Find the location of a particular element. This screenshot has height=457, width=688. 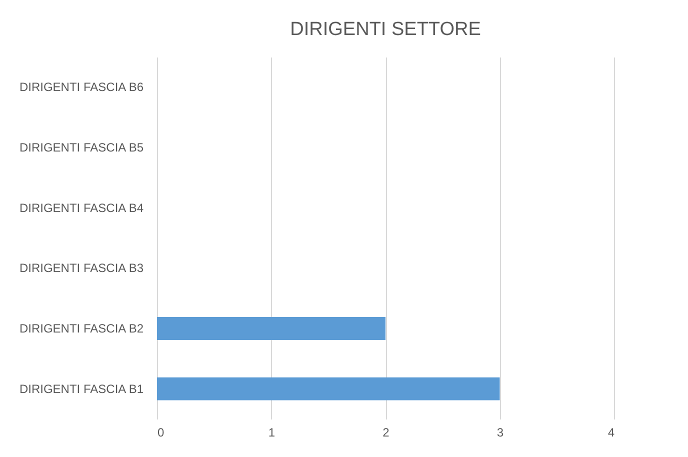

x-tick-label: 2 is located at coordinates (386, 433).